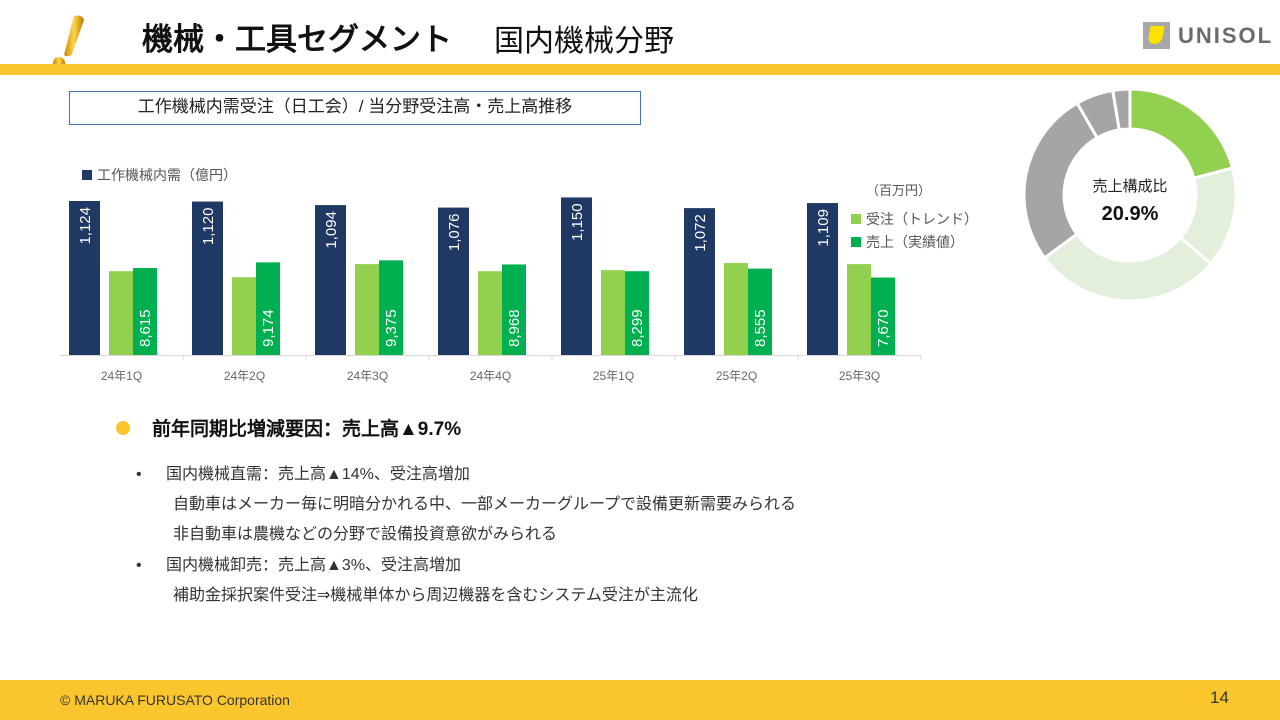 This screenshot has width=1280, height=720. What do you see at coordinates (175, 700) in the screenshot?
I see `copyright: © MARUKA FURUSATO Corporation` at bounding box center [175, 700].